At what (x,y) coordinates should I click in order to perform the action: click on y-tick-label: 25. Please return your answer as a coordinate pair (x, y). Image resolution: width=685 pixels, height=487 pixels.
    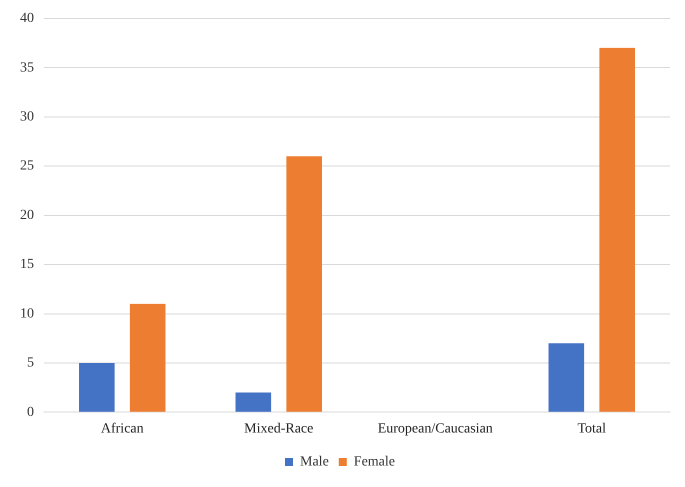
    Looking at the image, I should click on (27, 166).